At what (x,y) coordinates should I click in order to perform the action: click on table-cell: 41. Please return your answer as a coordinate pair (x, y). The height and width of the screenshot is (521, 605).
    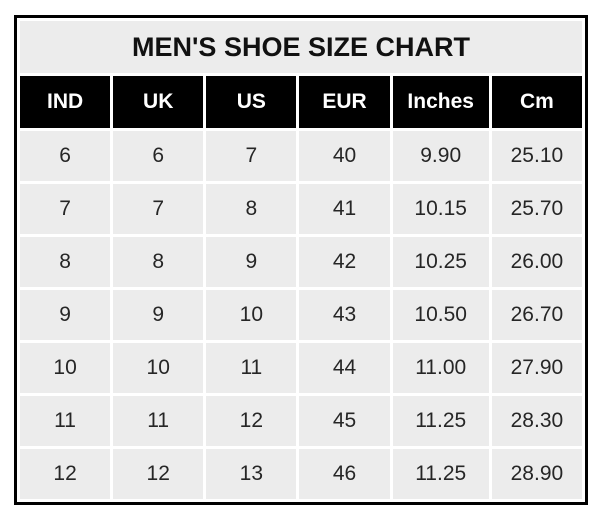
    Looking at the image, I should click on (344, 209).